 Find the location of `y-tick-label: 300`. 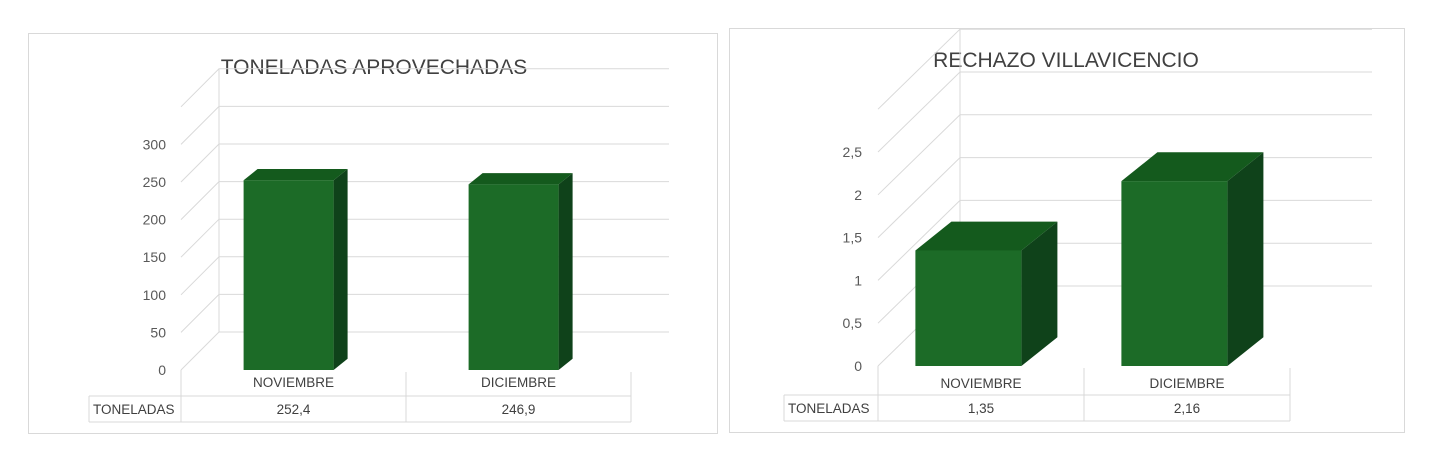

y-tick-label: 300 is located at coordinates (155, 144).